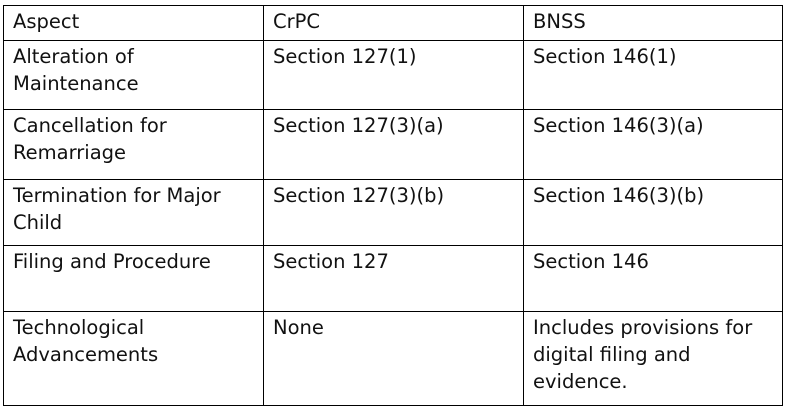 The width and height of the screenshot is (785, 407). I want to click on crpc-cell: Section 127(3)(b), so click(393, 212).